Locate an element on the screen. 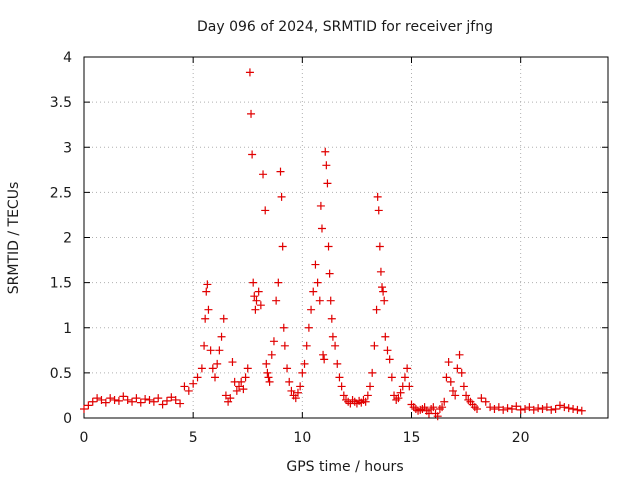 This screenshot has height=480, width=640. x-tick-label: 0 is located at coordinates (84, 438).